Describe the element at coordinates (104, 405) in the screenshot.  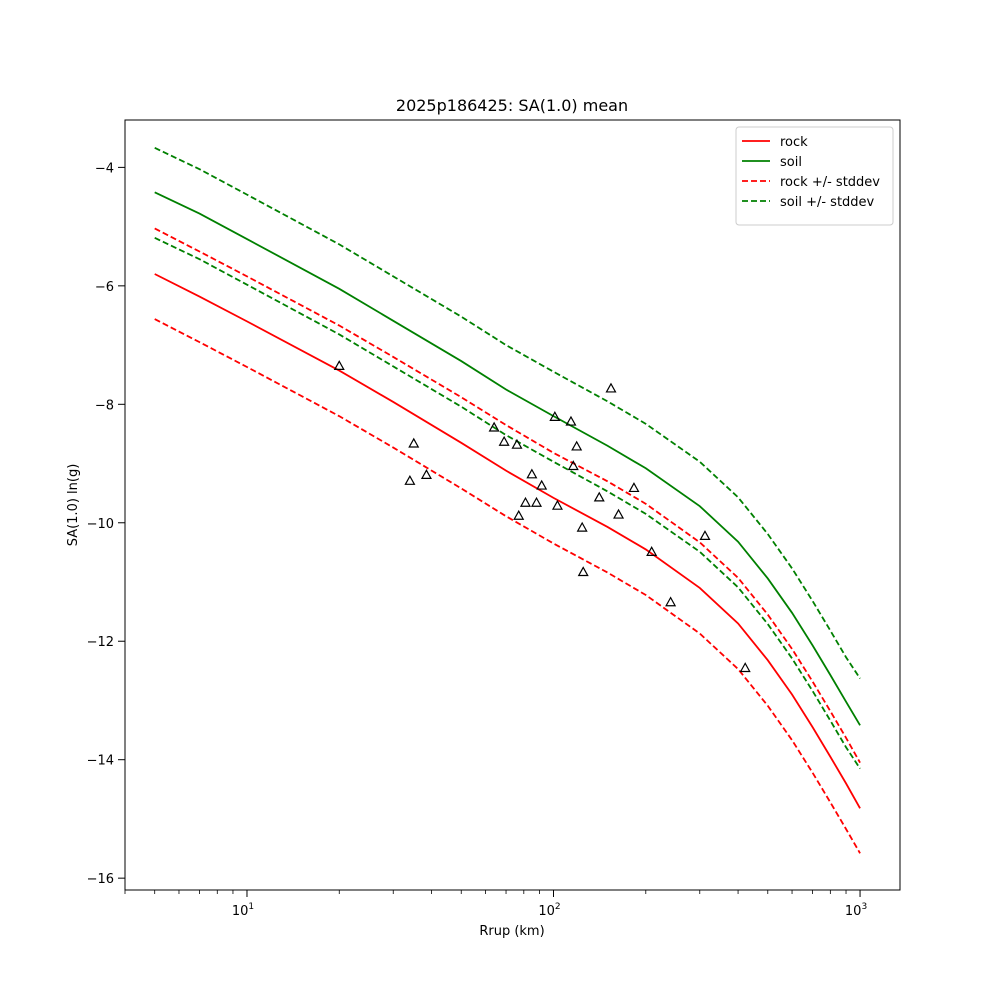
I see `y-tick-label-2: −8` at that location.